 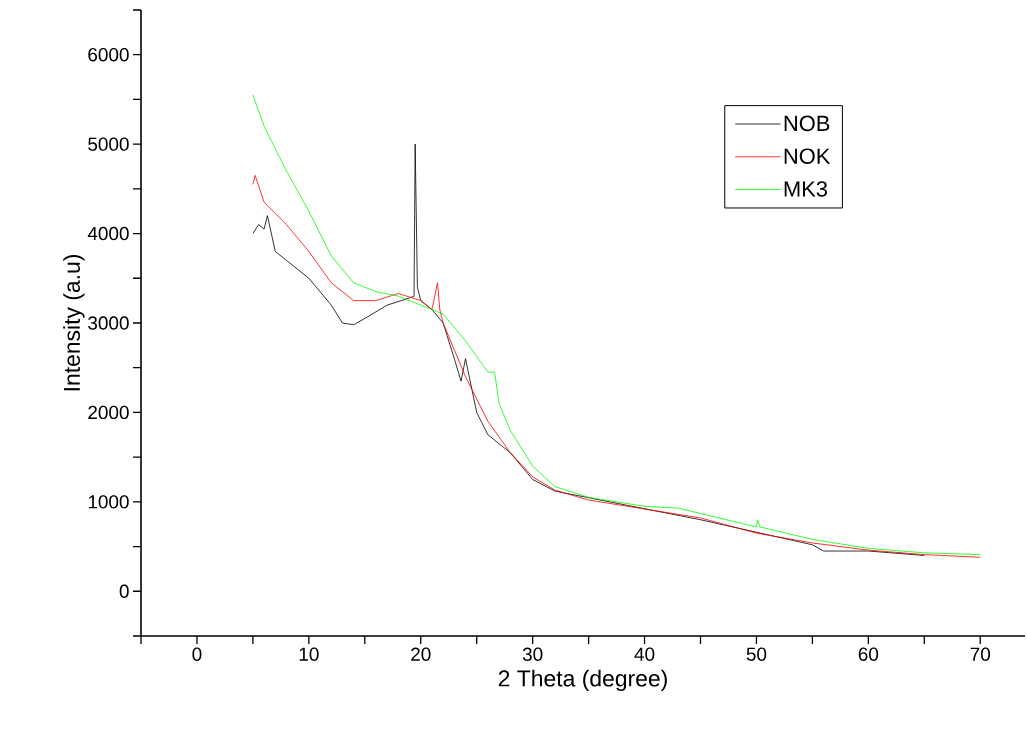 What do you see at coordinates (421, 654) in the screenshot?
I see `x-tick-label: 20` at bounding box center [421, 654].